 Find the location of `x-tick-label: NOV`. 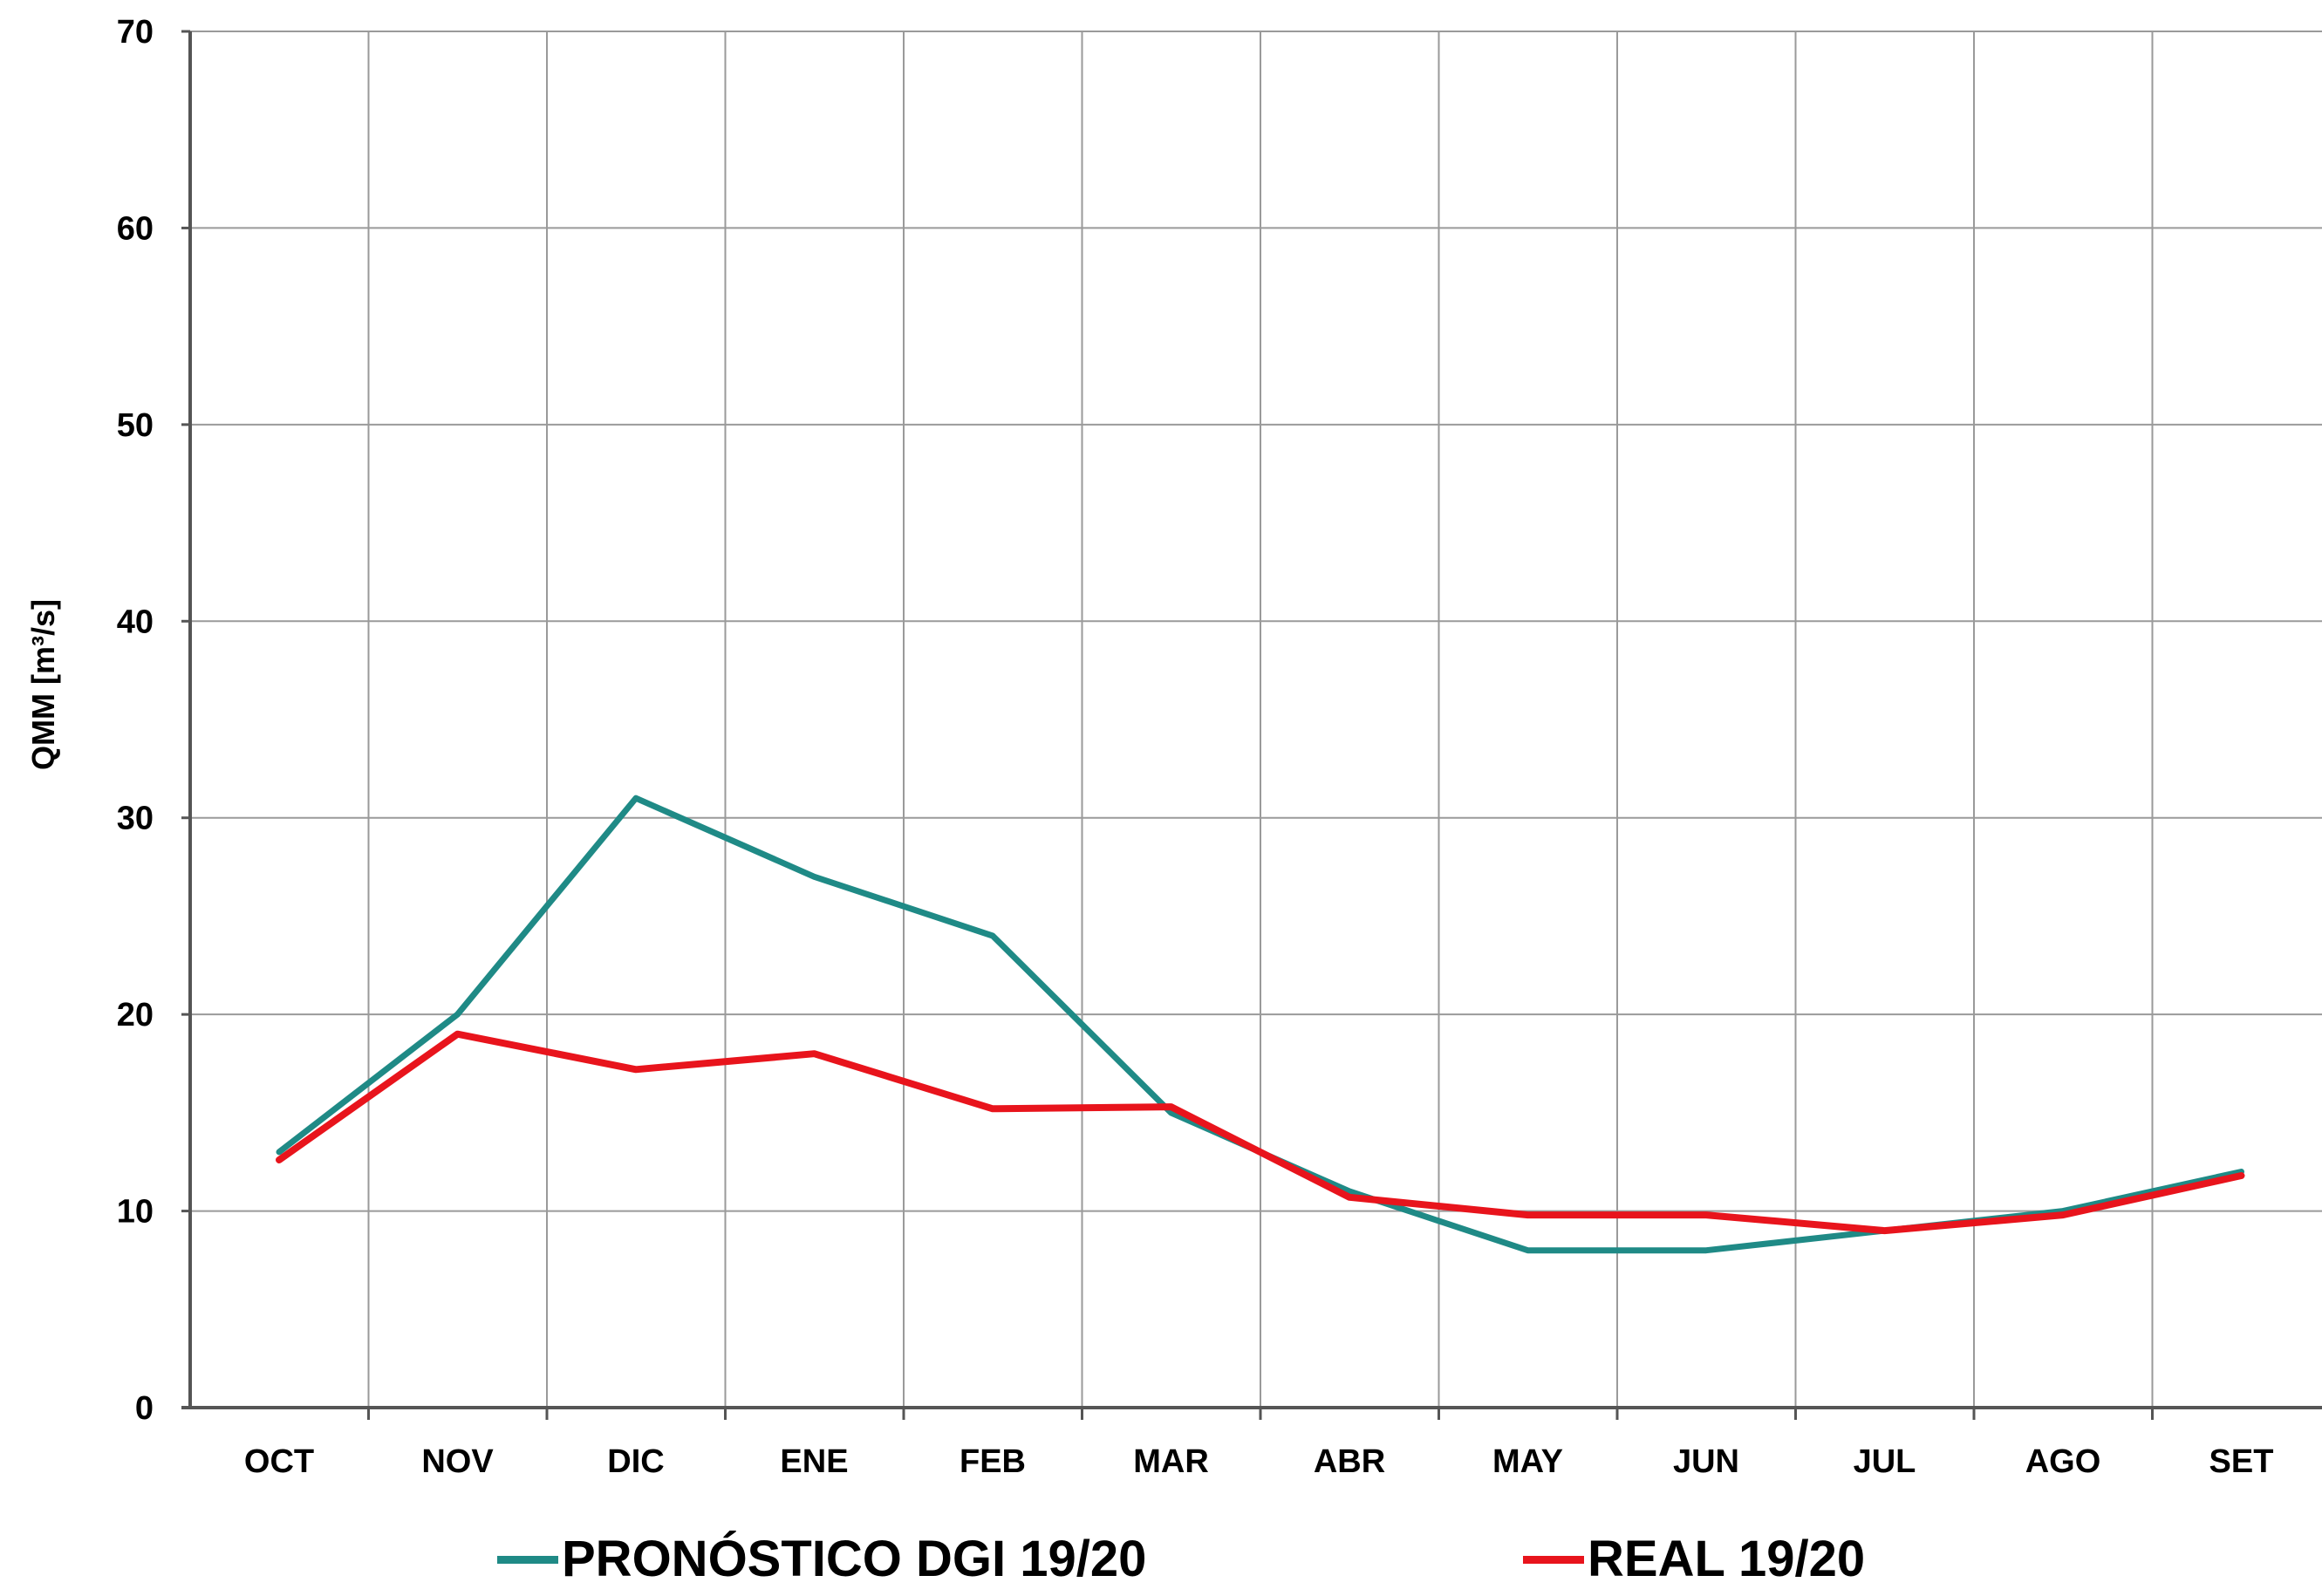

x-tick-label: NOV is located at coordinates (457, 1461).